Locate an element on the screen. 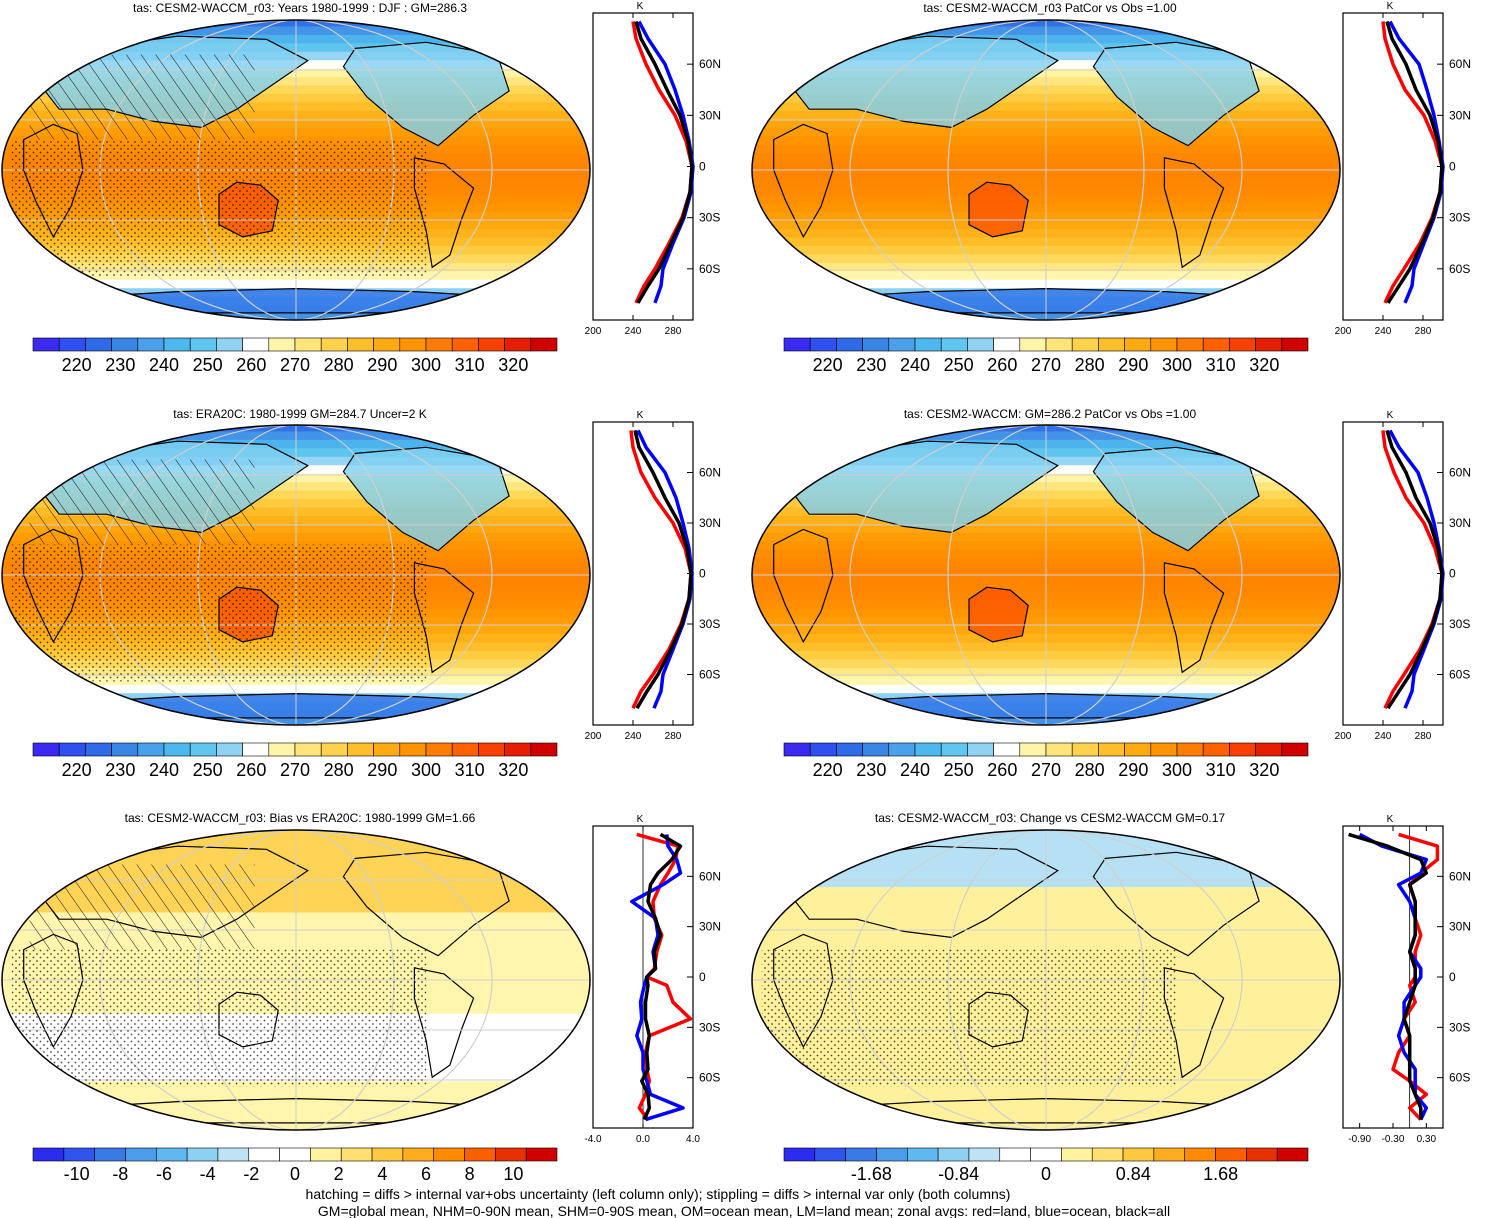  colorbar-label: 1.68 is located at coordinates (1220, 1174).